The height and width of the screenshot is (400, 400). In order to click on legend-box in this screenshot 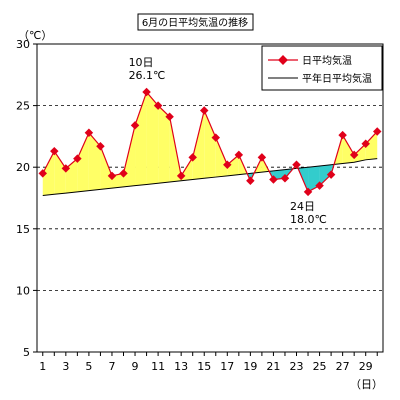, I will do `click(322, 68)`.